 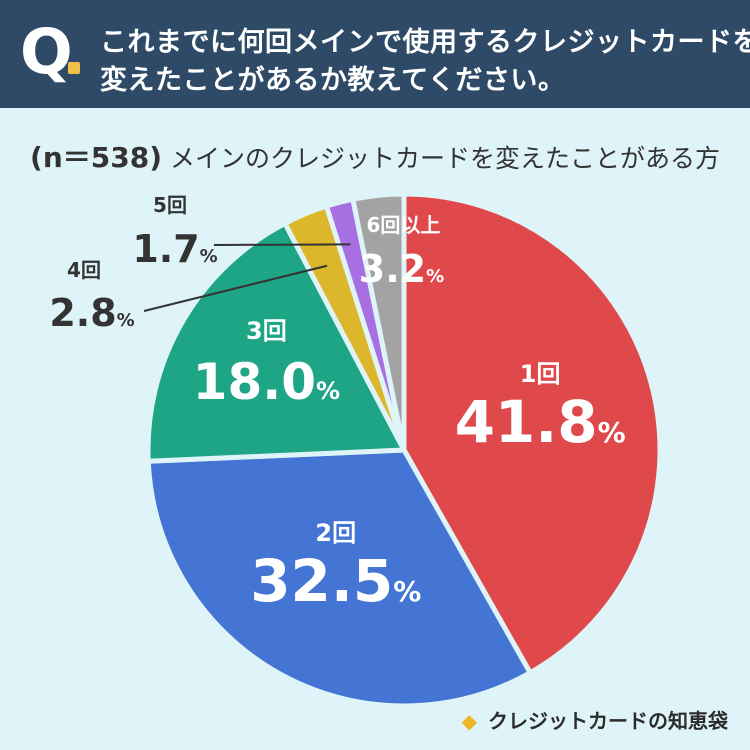 What do you see at coordinates (540, 422) in the screenshot?
I see `value-slice-1: 41.8%` at bounding box center [540, 422].